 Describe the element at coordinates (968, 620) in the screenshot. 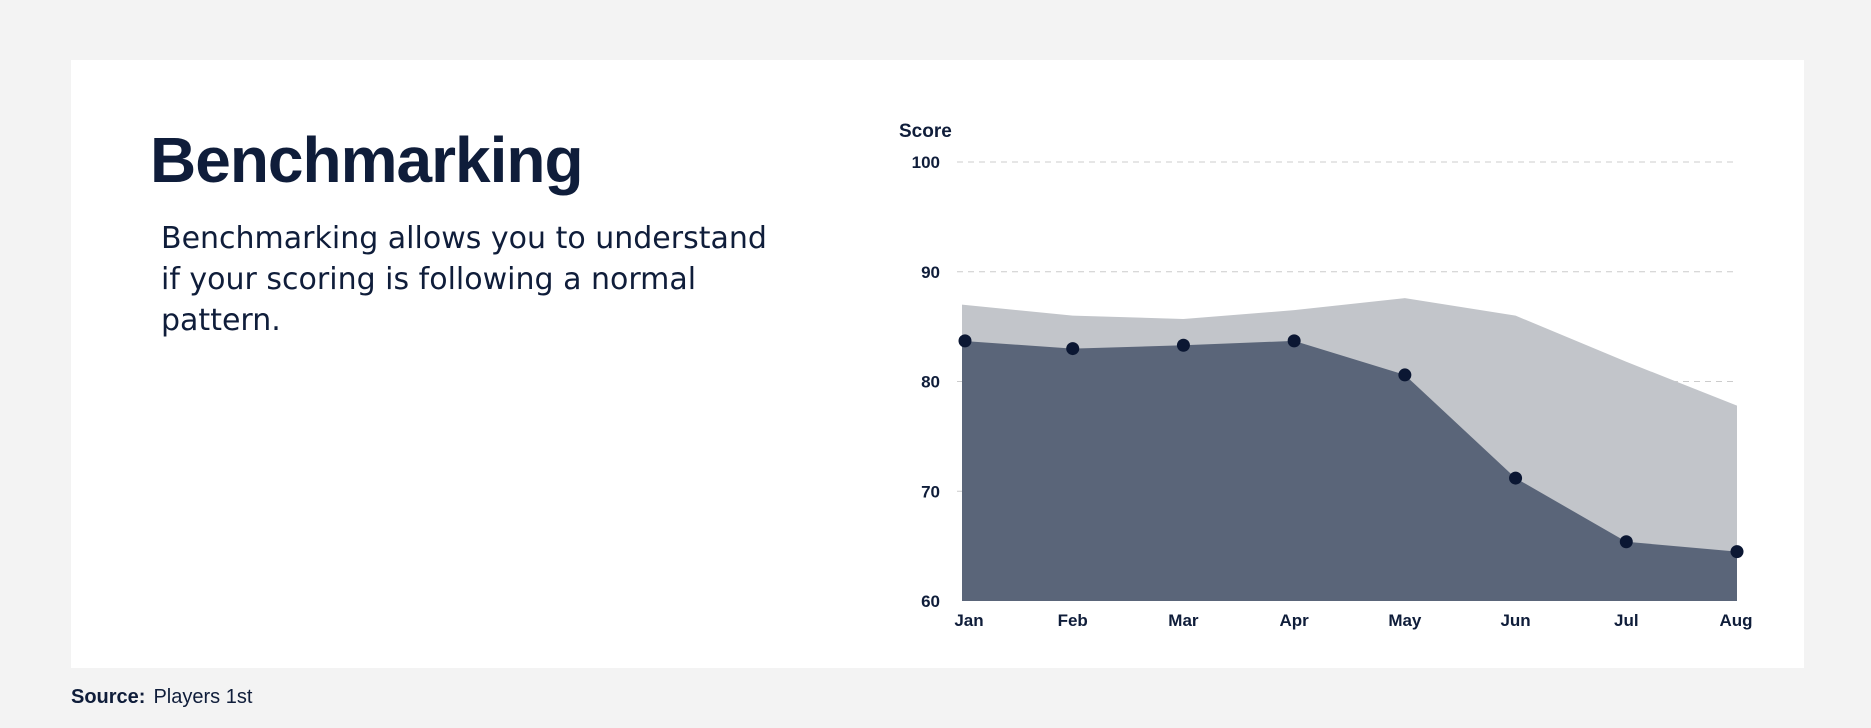

I see `x-tick-label: Jan` at that location.